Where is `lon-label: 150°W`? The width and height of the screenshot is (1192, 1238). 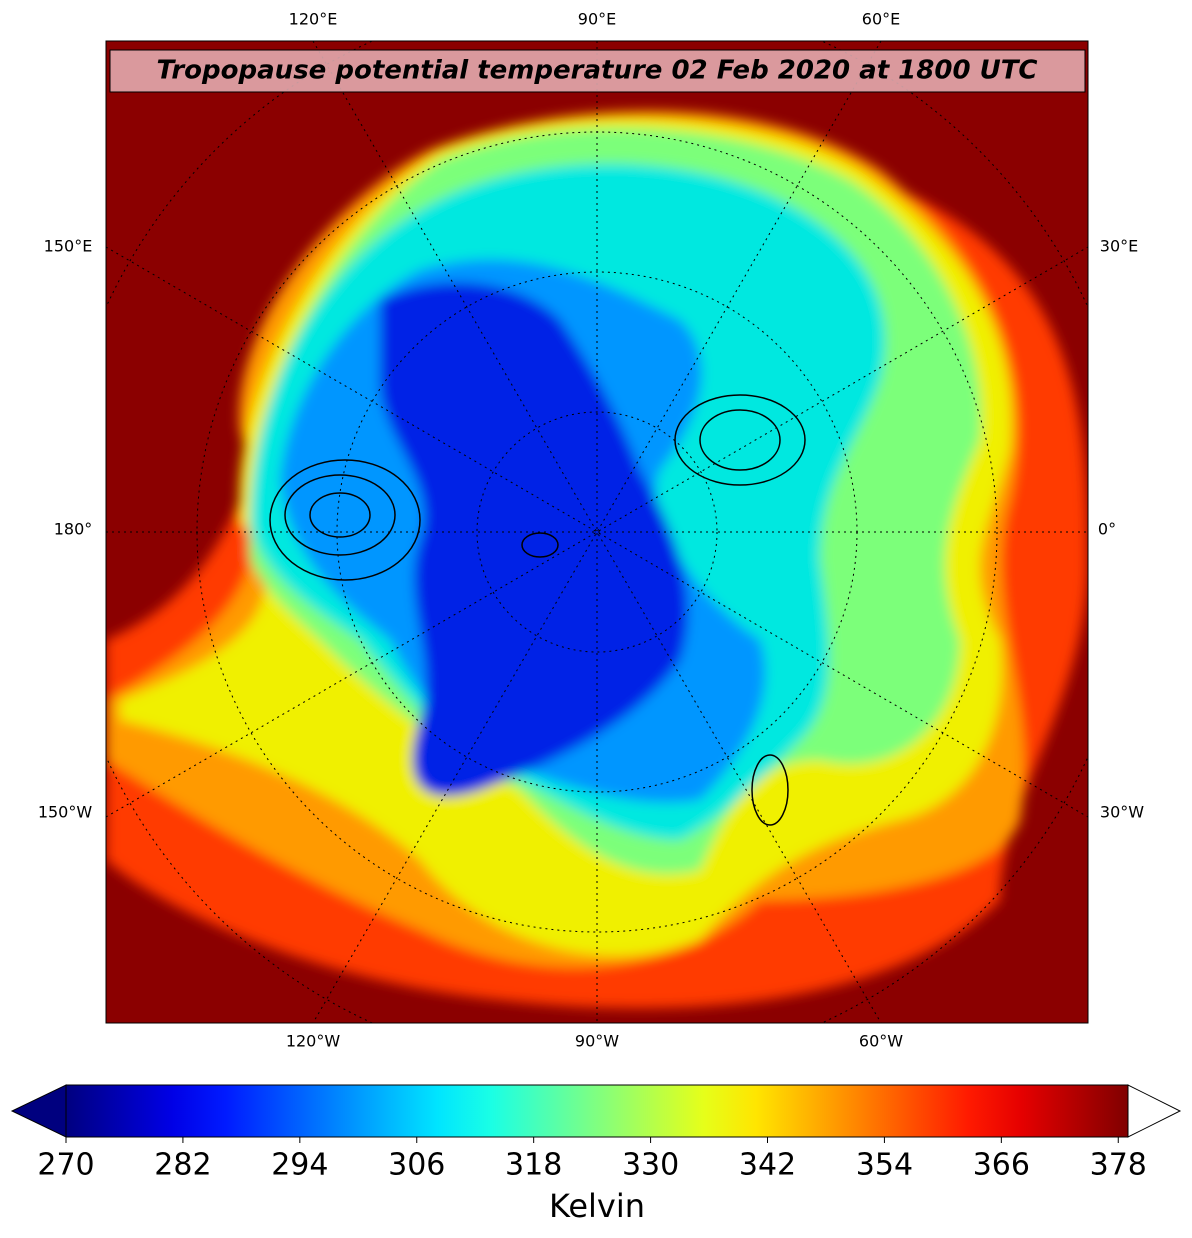
lon-label: 150°W is located at coordinates (65, 812).